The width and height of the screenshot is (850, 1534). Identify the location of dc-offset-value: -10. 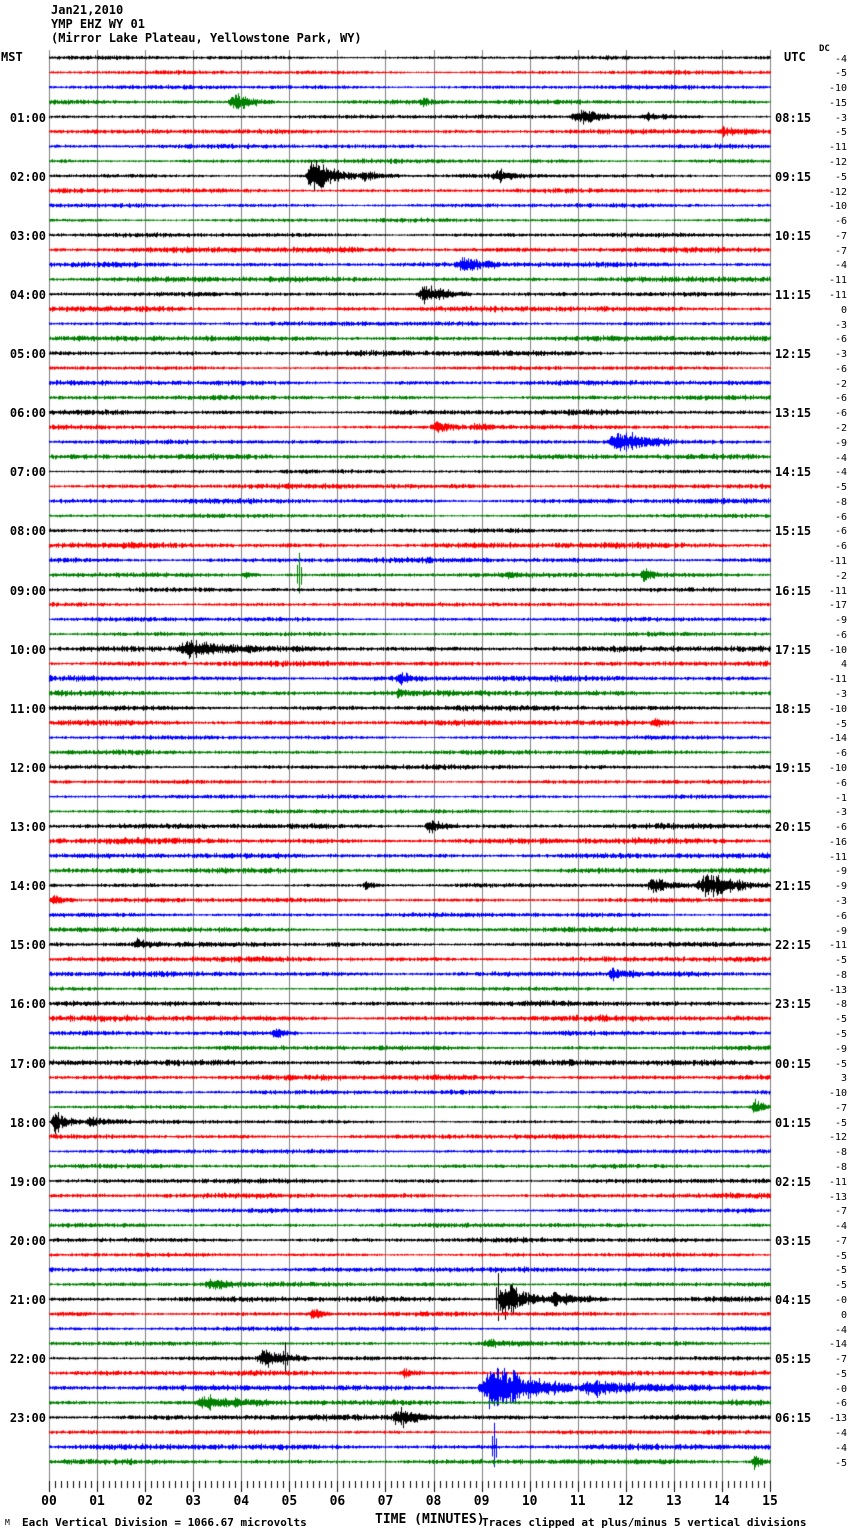
(837, 768).